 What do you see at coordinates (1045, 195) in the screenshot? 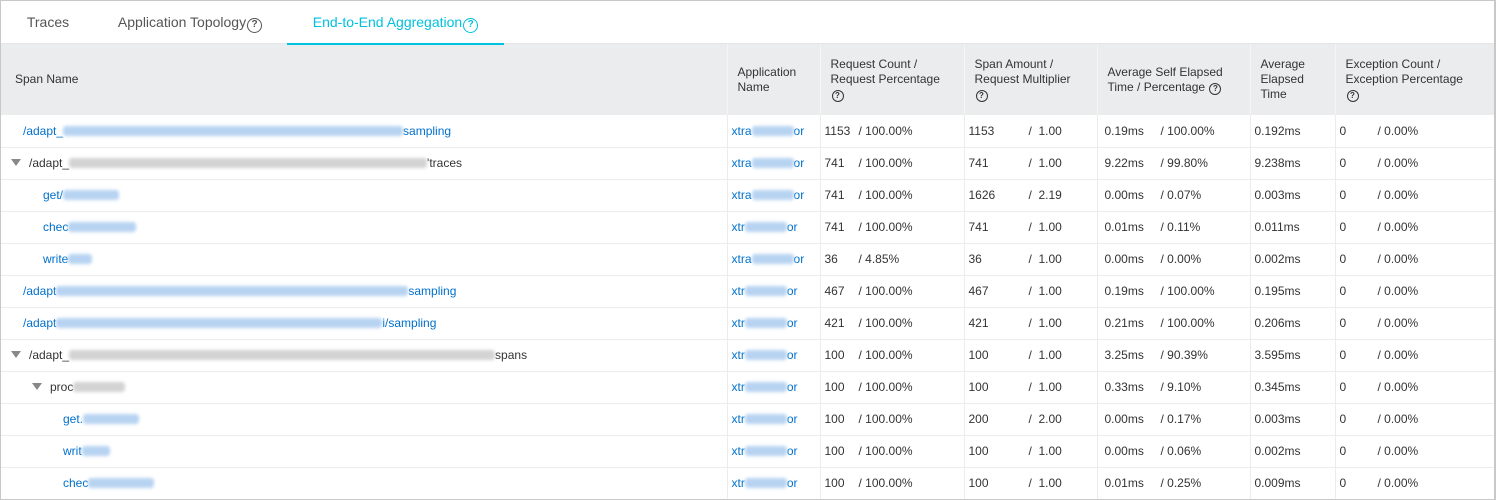
I see `request-multiplier: / 2.19` at bounding box center [1045, 195].